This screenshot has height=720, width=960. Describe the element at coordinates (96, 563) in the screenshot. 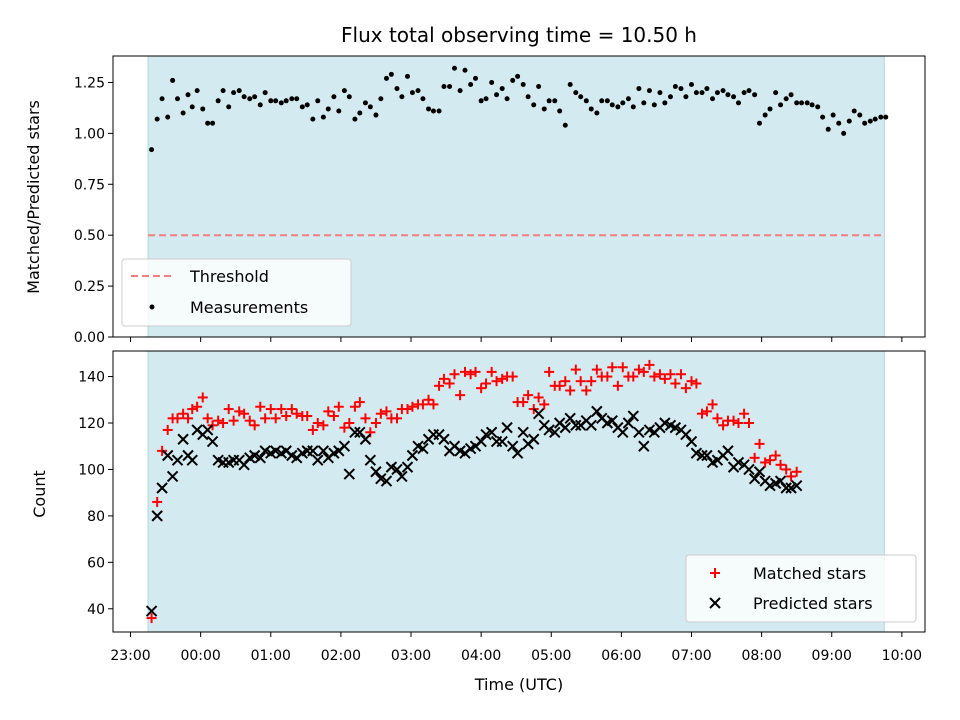

I see `y-tick-label: 60` at that location.